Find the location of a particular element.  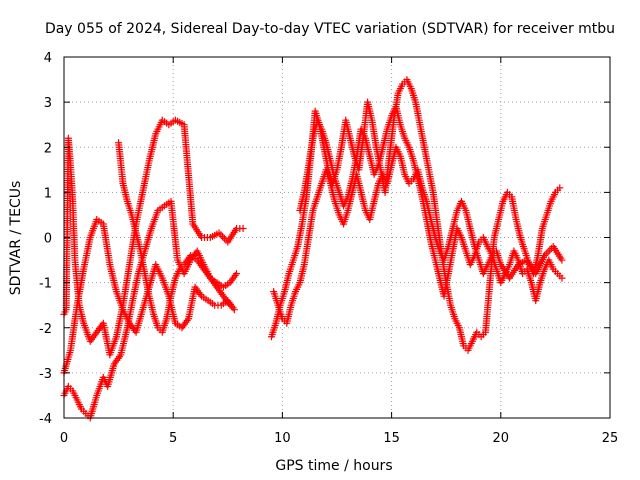

x-tick-label: 15 is located at coordinates (391, 438).